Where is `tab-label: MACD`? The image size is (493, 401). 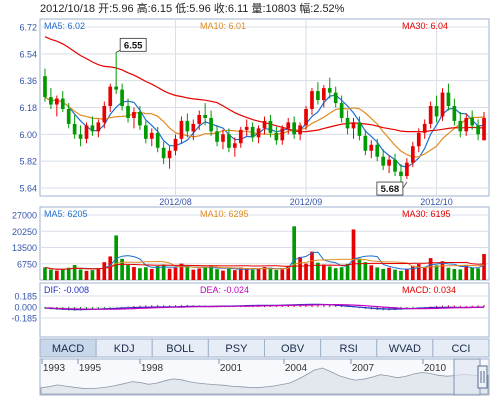 tab-label: MACD is located at coordinates (68, 349).